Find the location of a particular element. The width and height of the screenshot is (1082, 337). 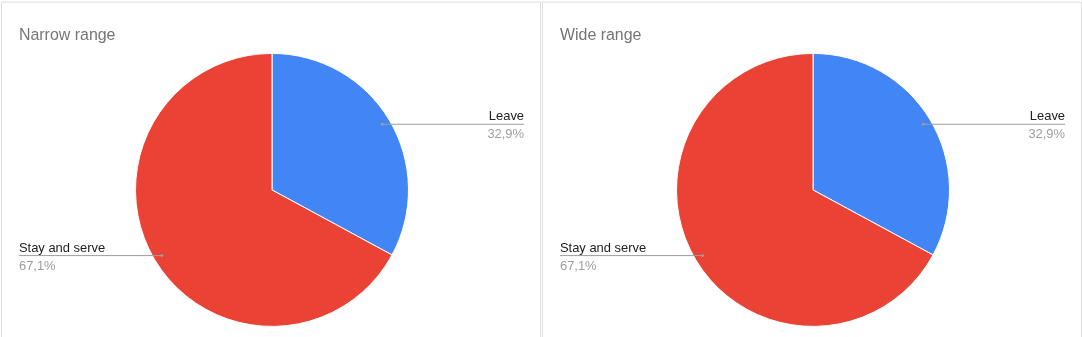

chart-title: Narrow range is located at coordinates (67, 35).